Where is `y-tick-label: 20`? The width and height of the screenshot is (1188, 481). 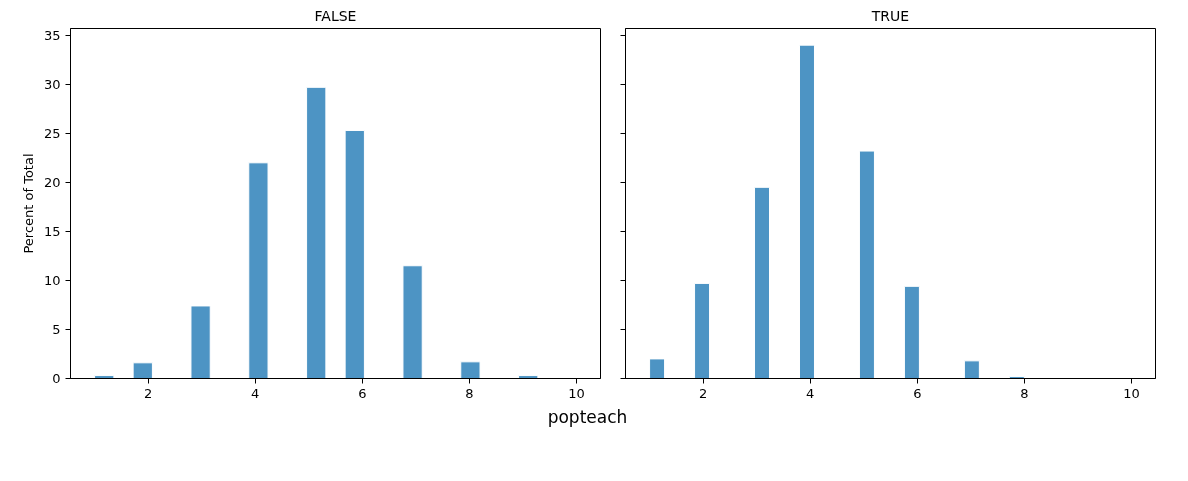 y-tick-label: 20 is located at coordinates (52, 182).